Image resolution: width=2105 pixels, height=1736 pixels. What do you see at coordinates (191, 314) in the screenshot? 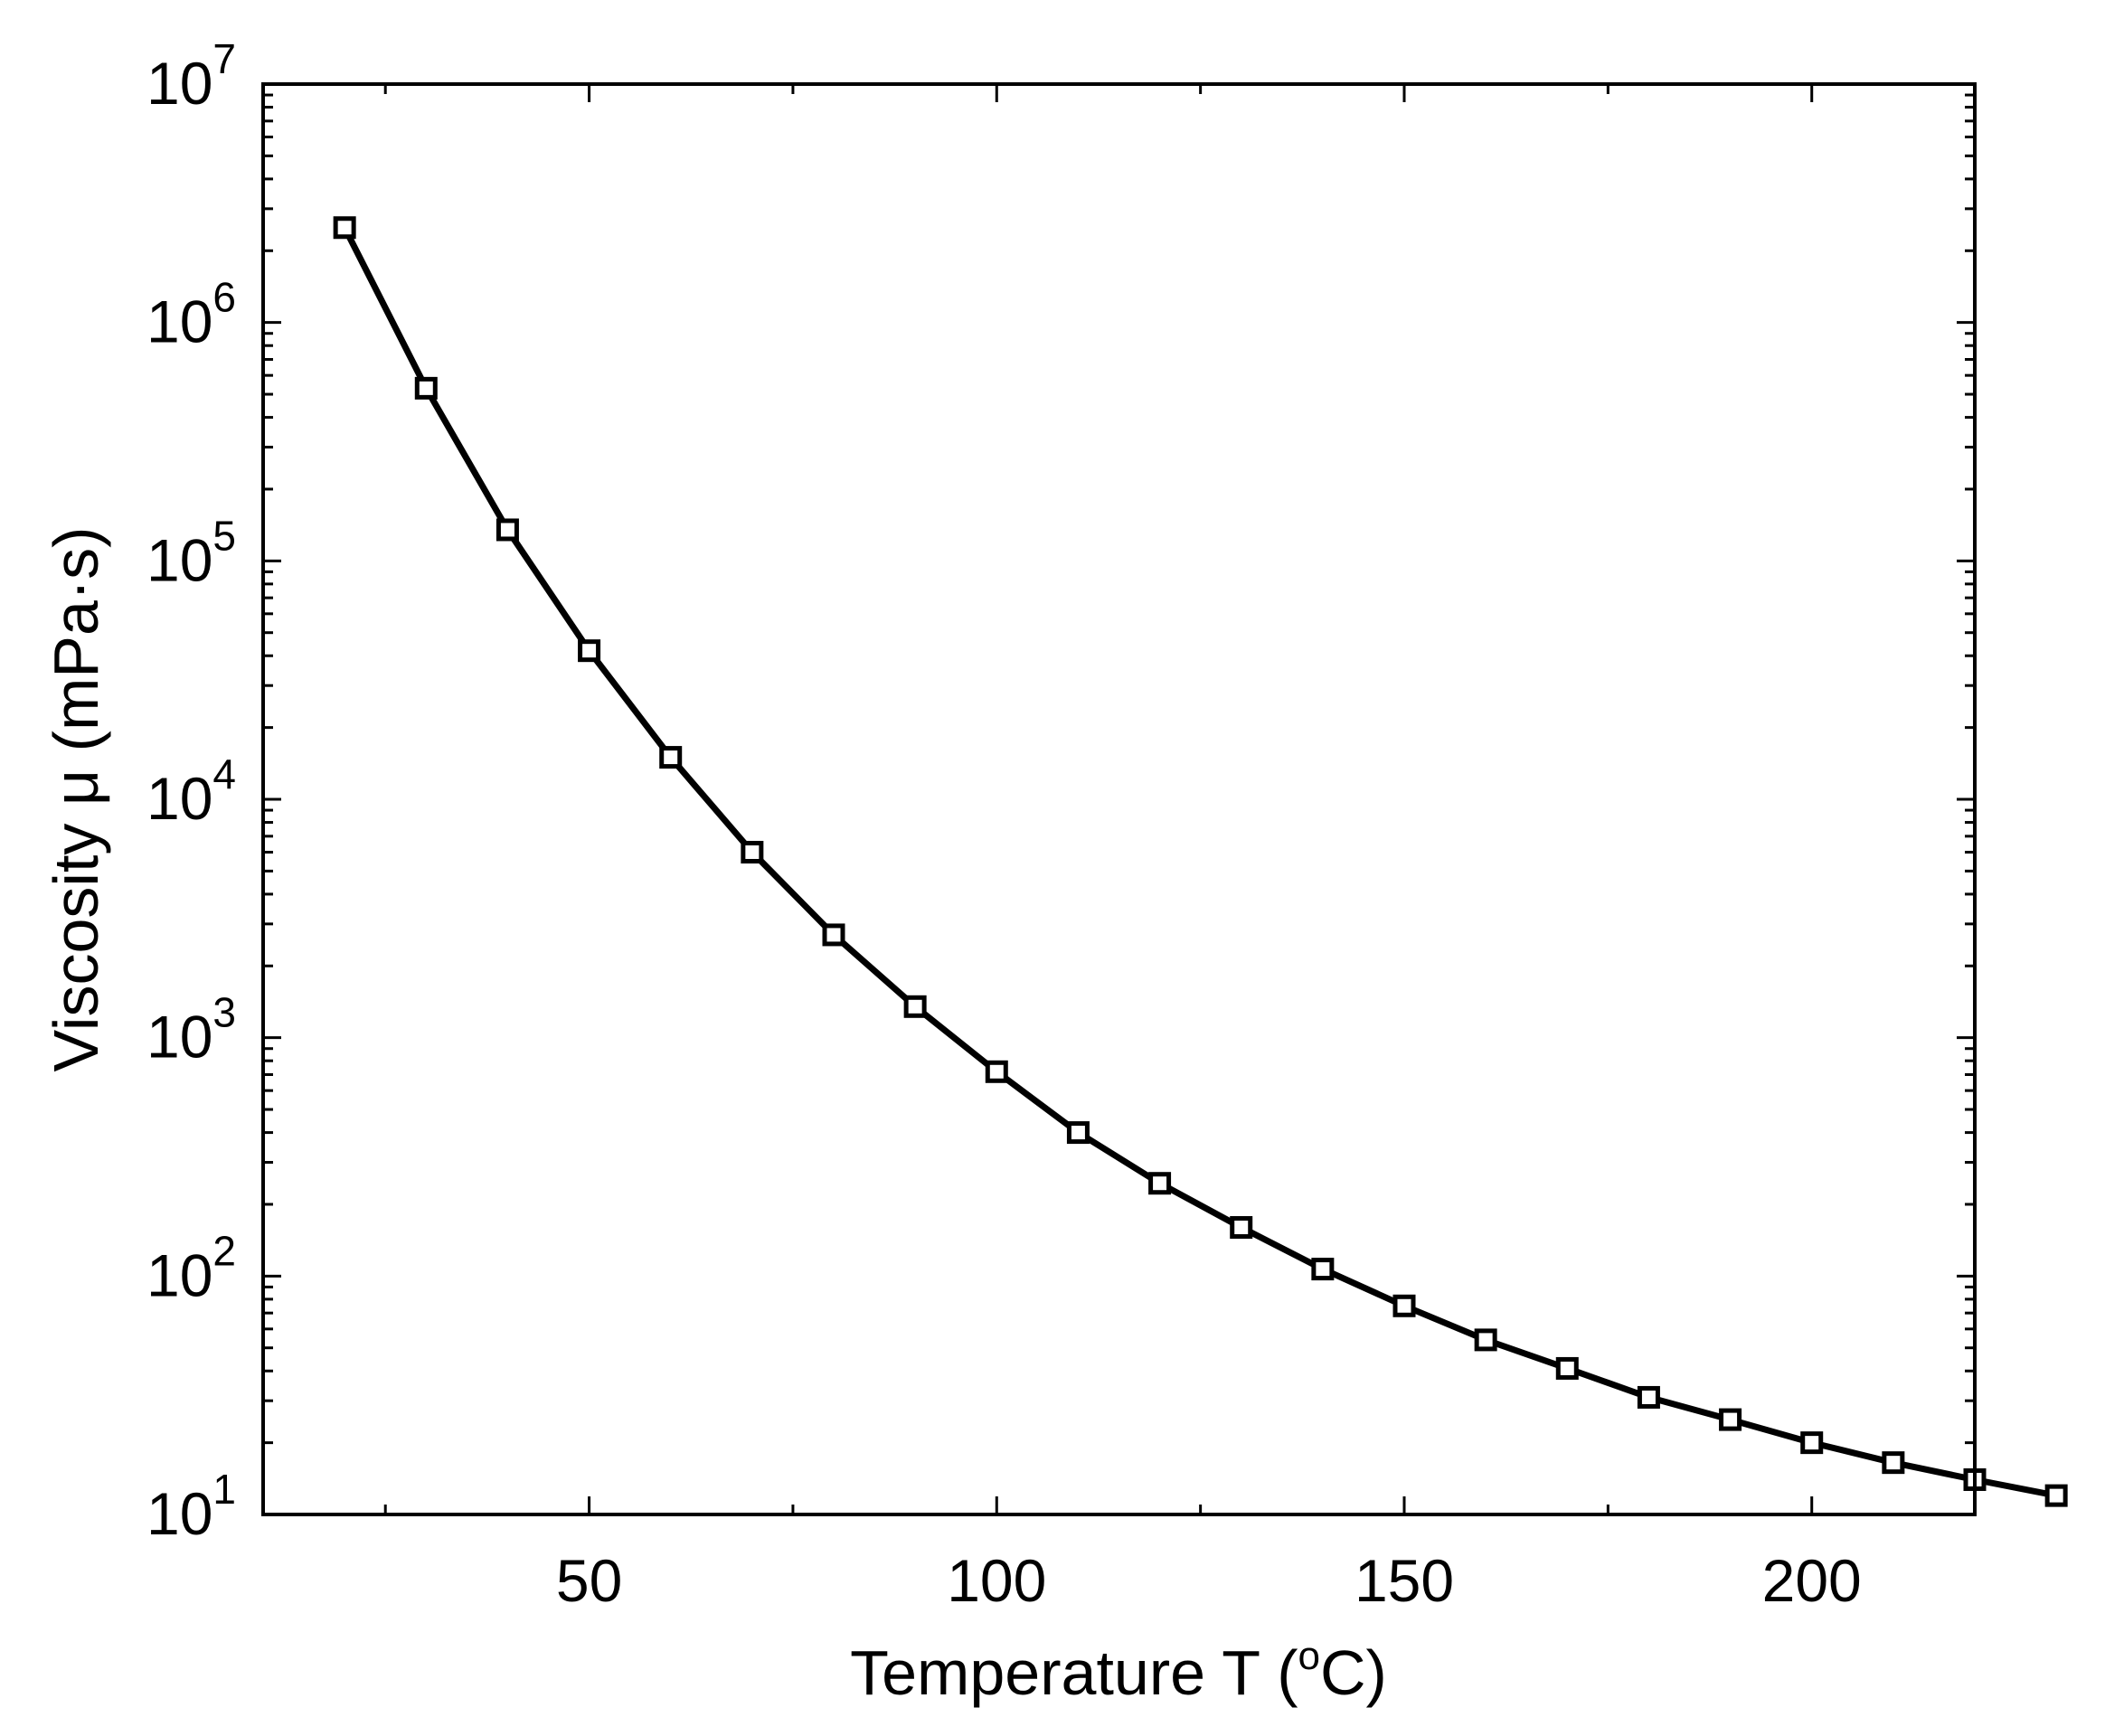
I see `y-tick-label: 10⁶` at bounding box center [191, 314].